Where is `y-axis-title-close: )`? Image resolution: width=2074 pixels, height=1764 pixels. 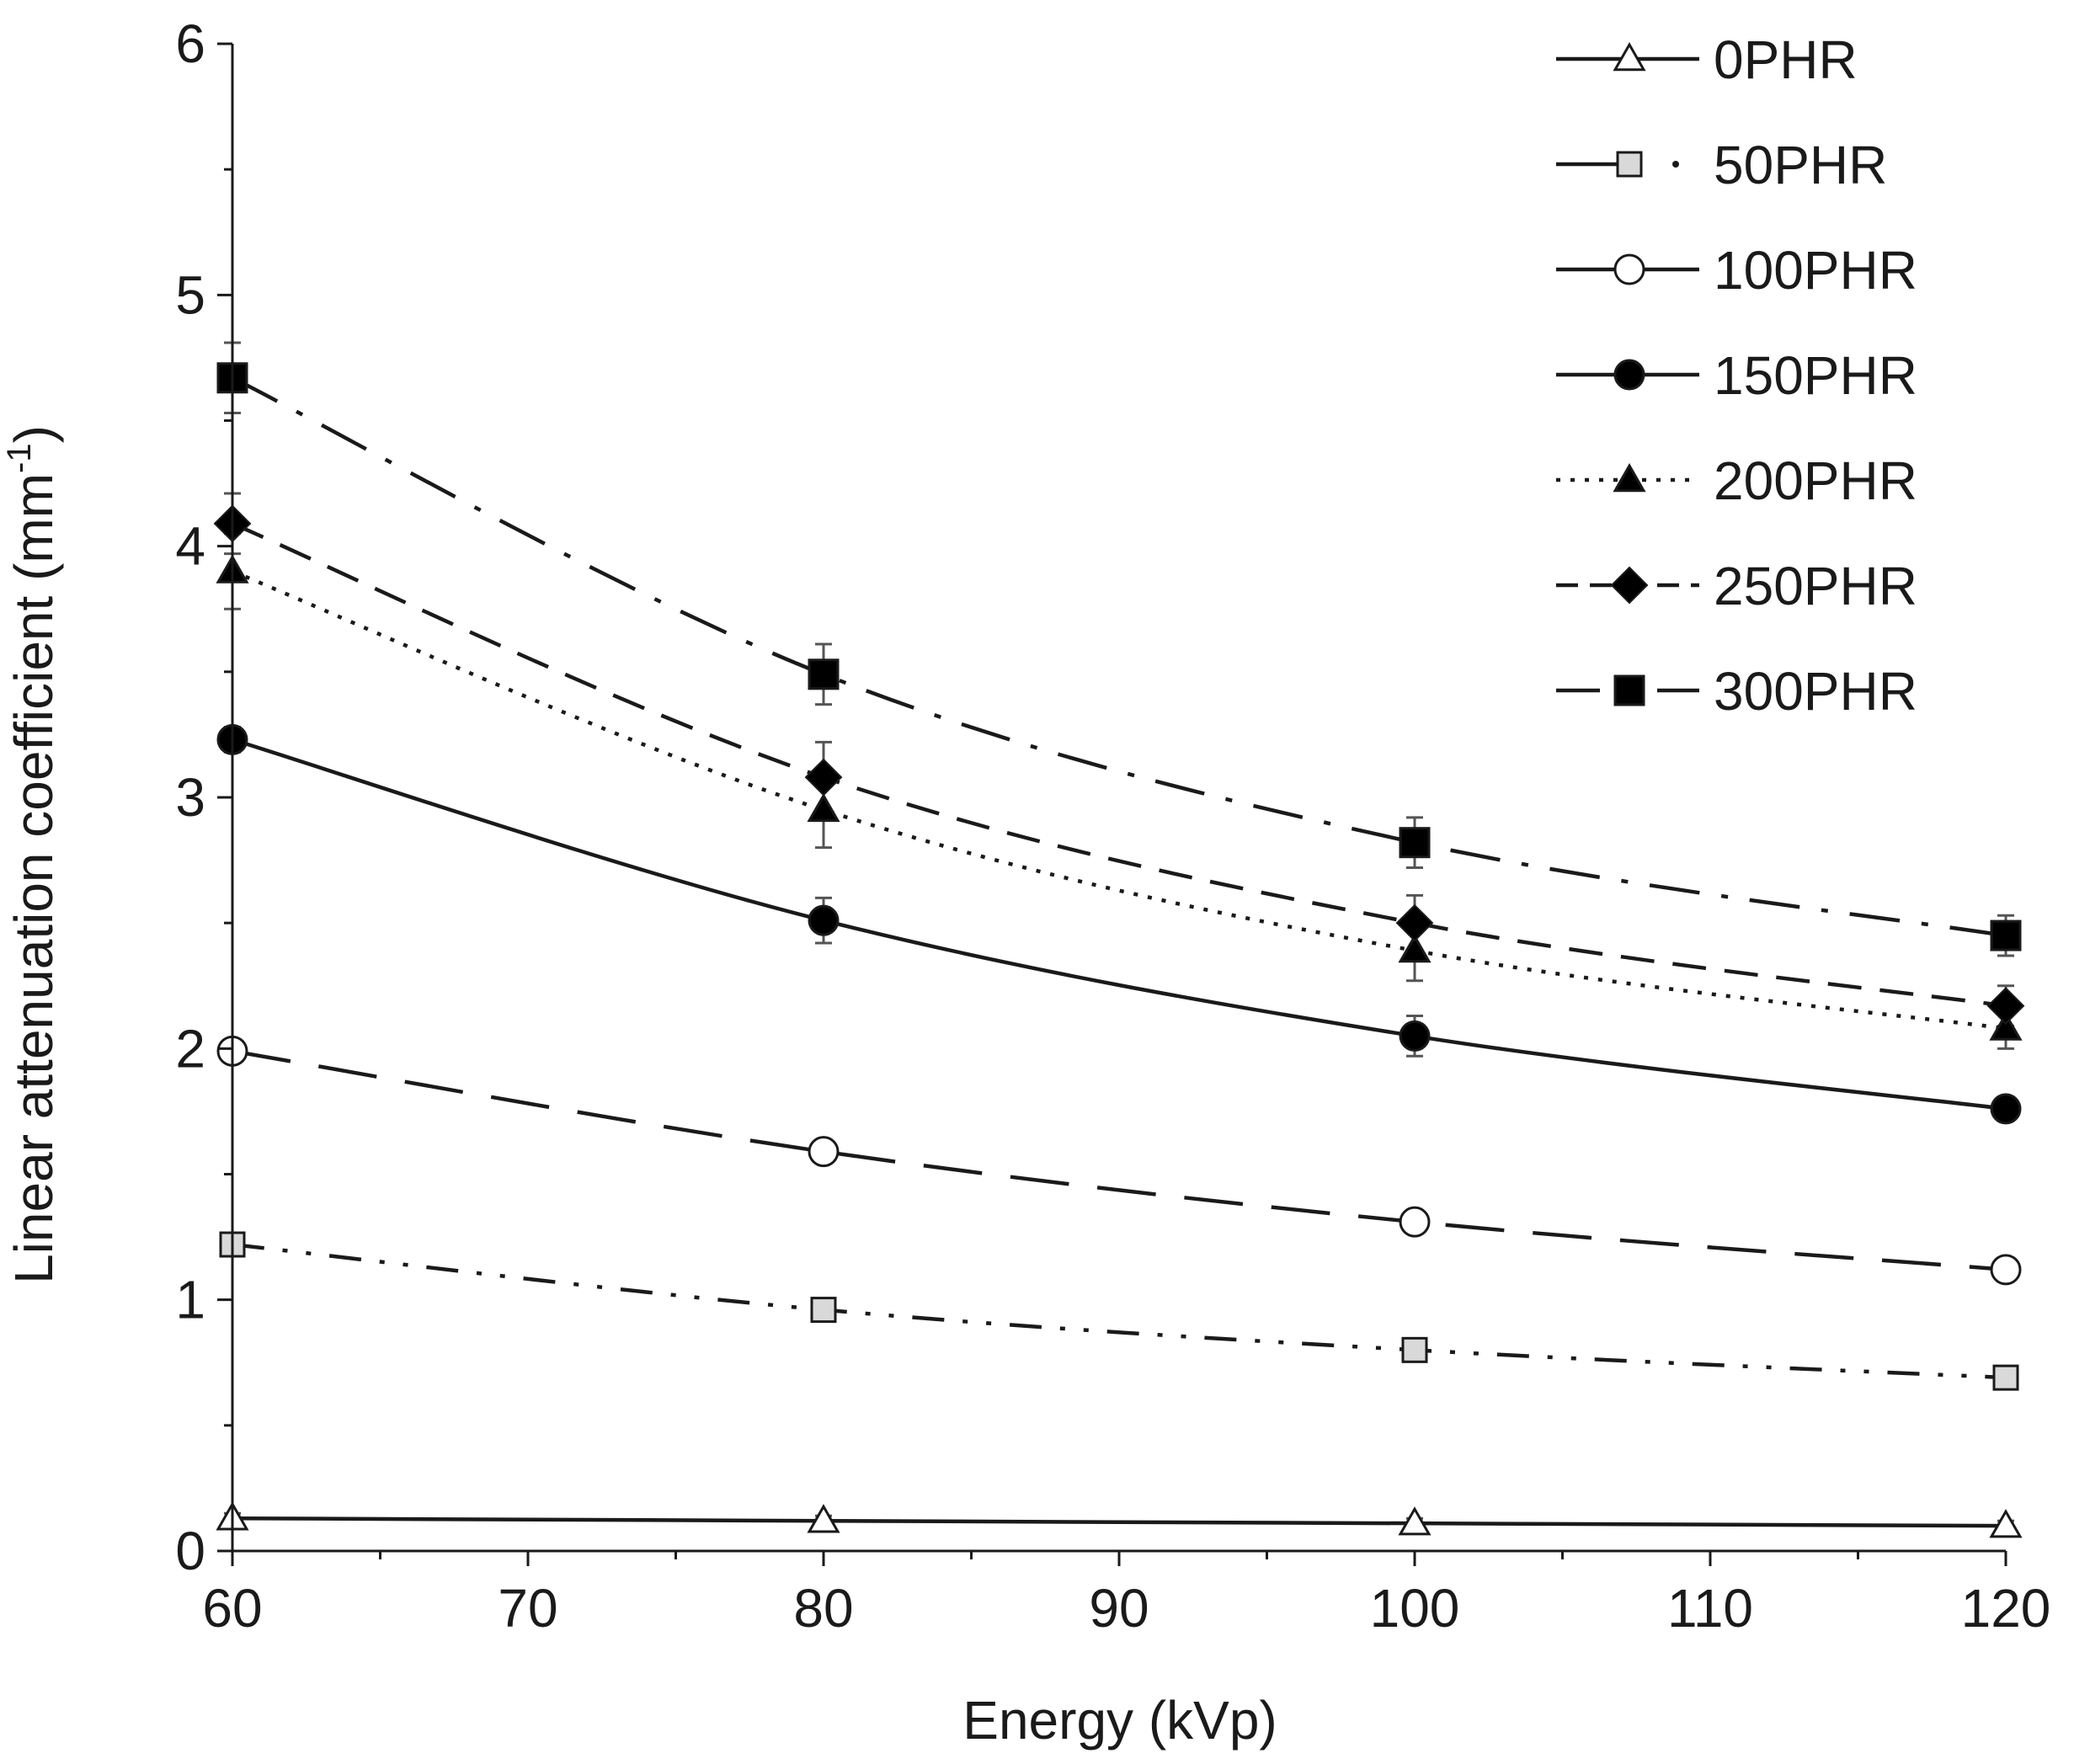 y-axis-title-close: ) is located at coordinates (34, 434).